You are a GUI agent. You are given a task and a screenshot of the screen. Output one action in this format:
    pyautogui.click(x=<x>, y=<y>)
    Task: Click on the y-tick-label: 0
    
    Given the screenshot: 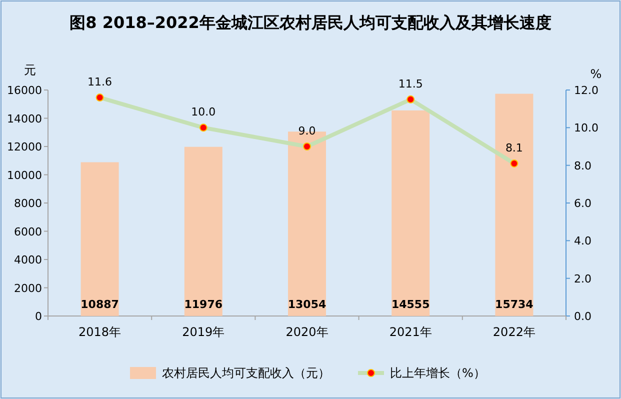 What is the action you would take?
    pyautogui.click(x=38, y=316)
    